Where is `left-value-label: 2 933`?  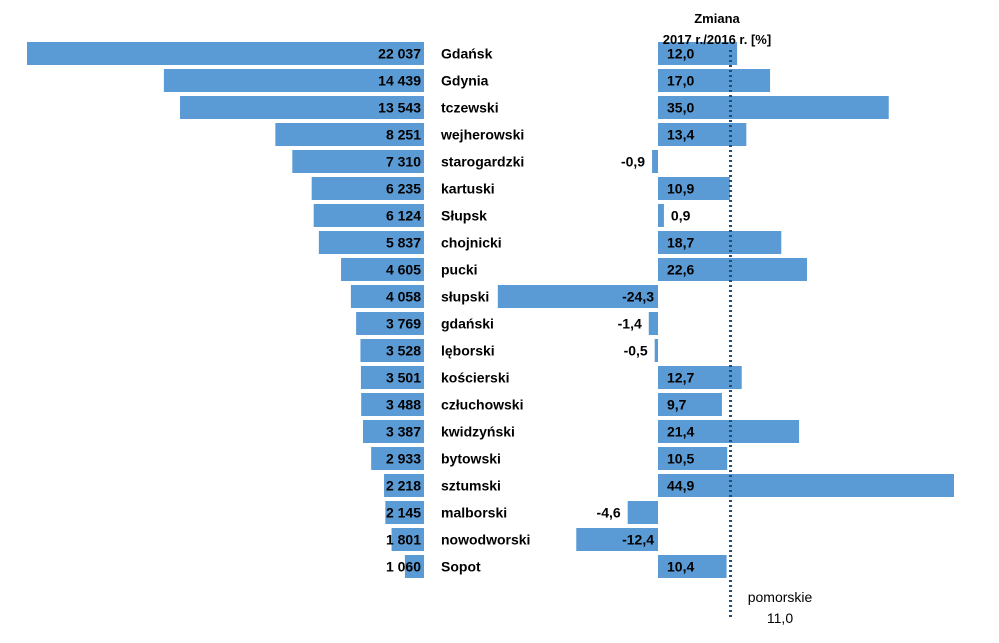 left-value-label: 2 933 is located at coordinates (403, 459).